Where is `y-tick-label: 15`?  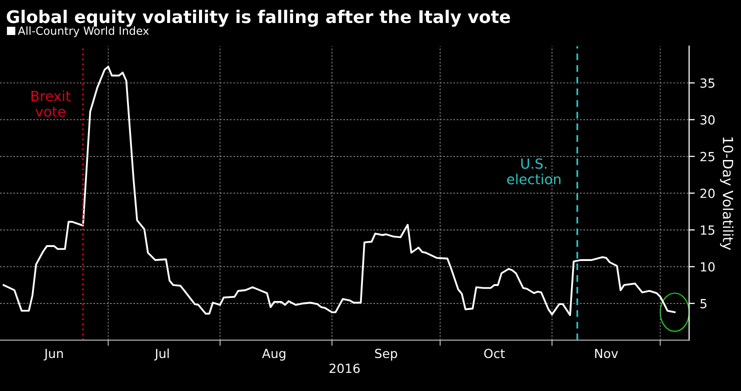
y-tick-label: 15 is located at coordinates (707, 230).